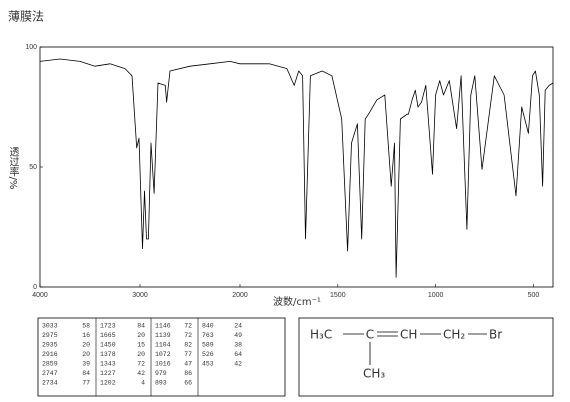 This screenshot has height=402, width=570. Describe the element at coordinates (86, 326) in the screenshot. I see `peak-transmittance: 58` at that location.